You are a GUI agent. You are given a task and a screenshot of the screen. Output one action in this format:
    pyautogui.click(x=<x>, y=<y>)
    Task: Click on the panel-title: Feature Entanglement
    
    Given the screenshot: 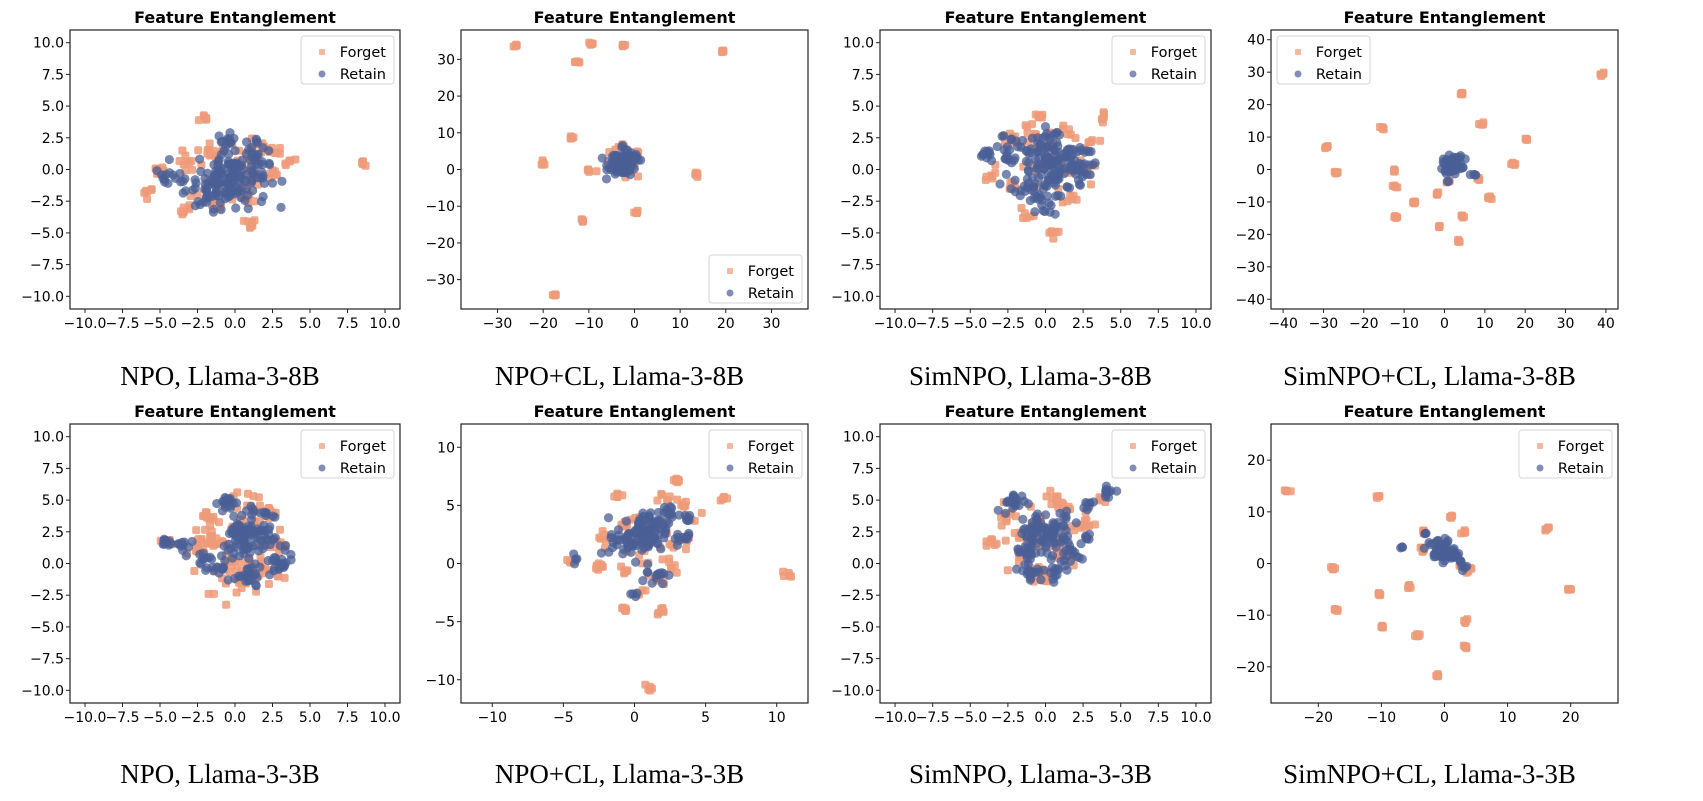 What is the action you would take?
    pyautogui.click(x=1046, y=17)
    